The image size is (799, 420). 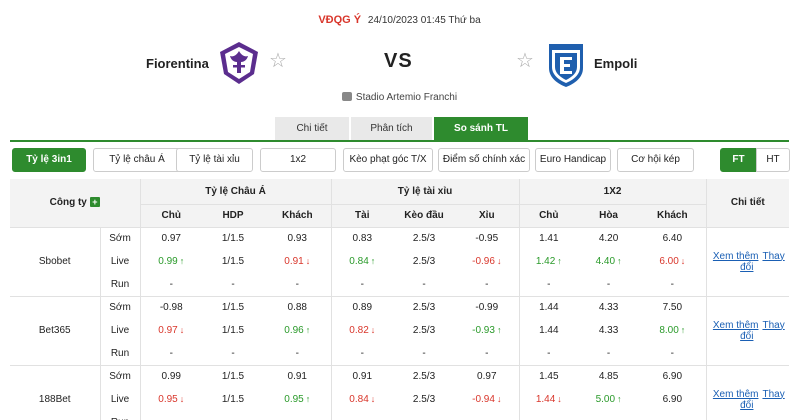 I want to click on row-label: Sớm, so click(x=120, y=376).